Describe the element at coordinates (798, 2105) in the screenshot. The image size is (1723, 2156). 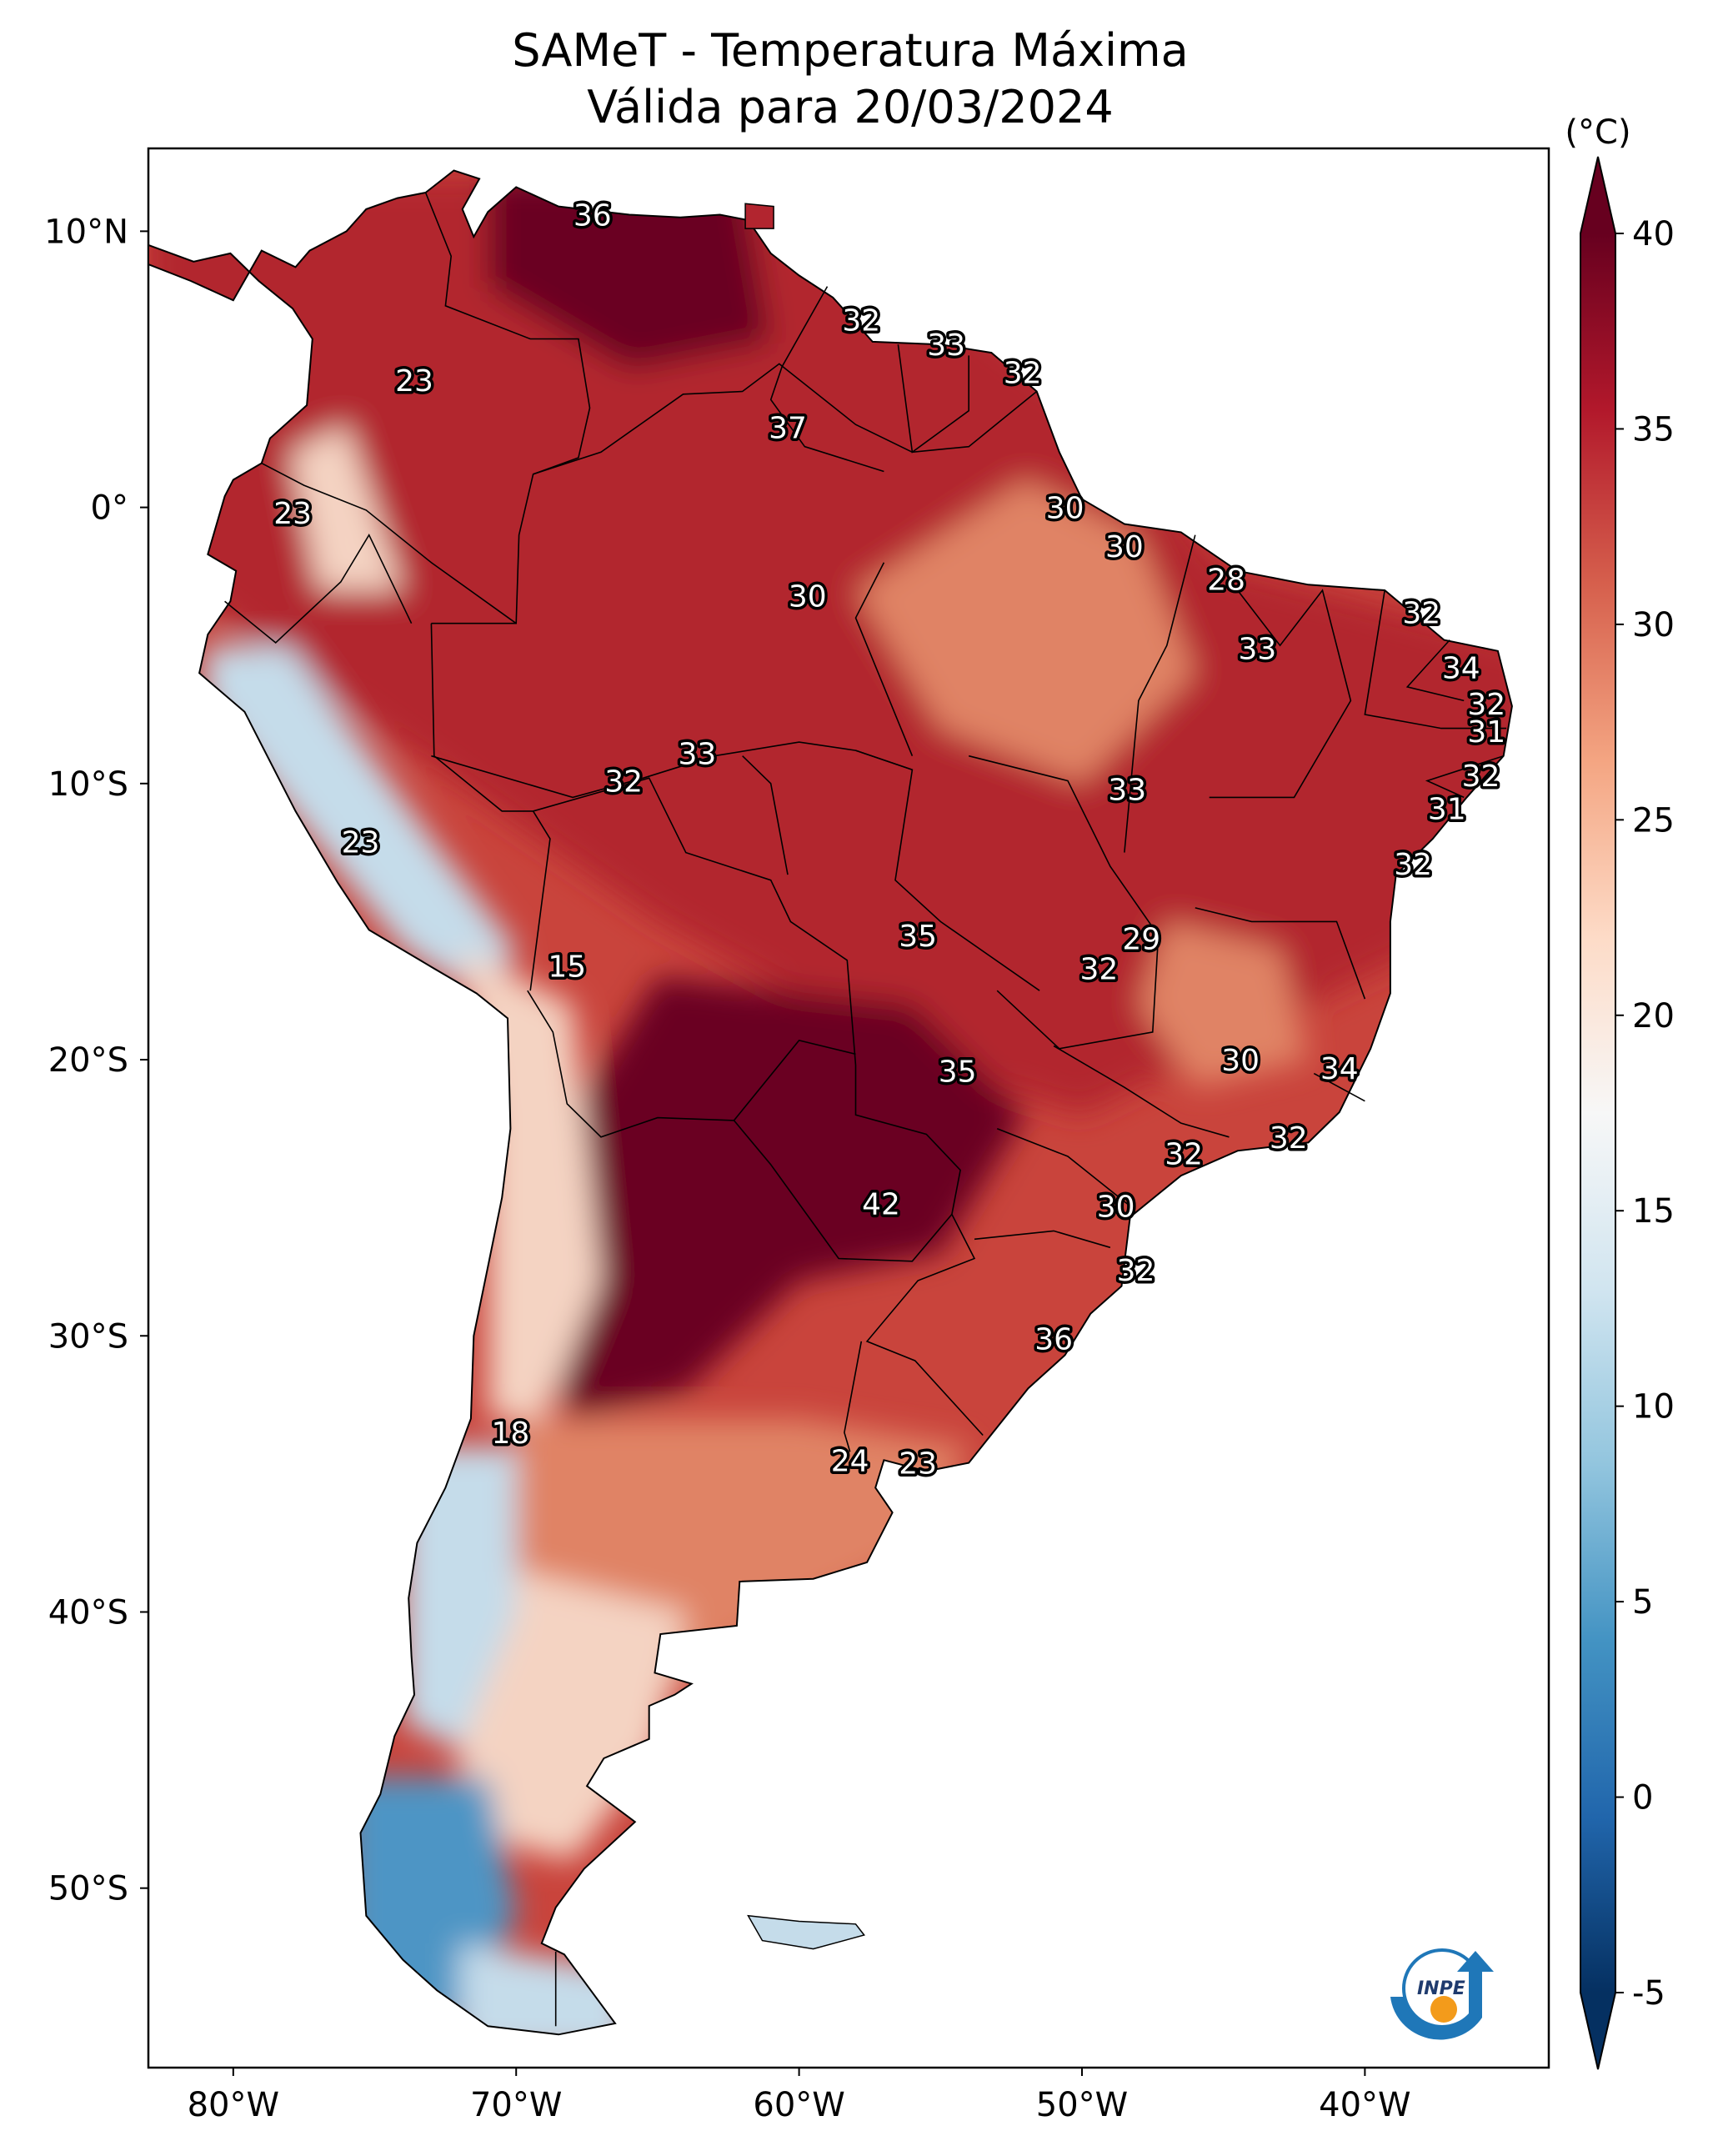
I see `lon-tick-label: 60°W` at that location.